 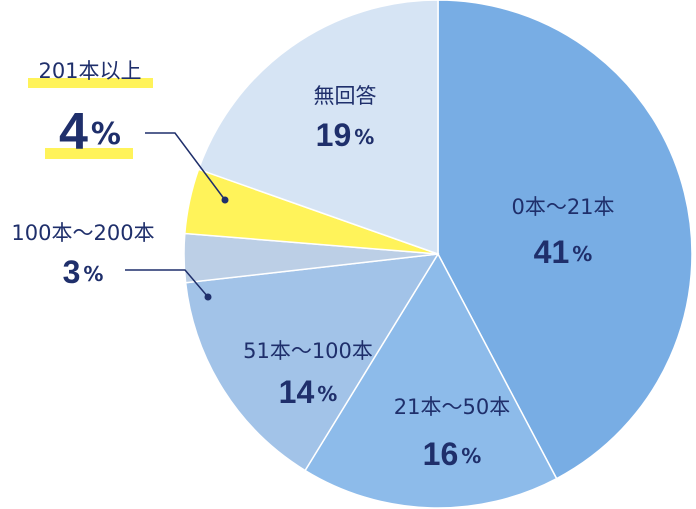 I want to click on value-label: 3%, so click(x=83, y=272).